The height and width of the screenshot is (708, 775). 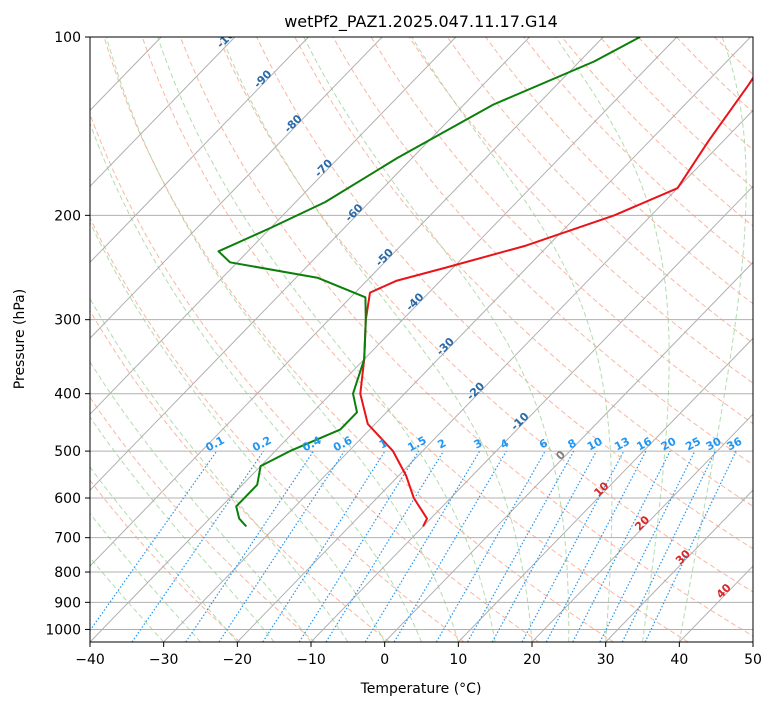 I want to click on x-tick-label: −40, so click(x=90, y=660).